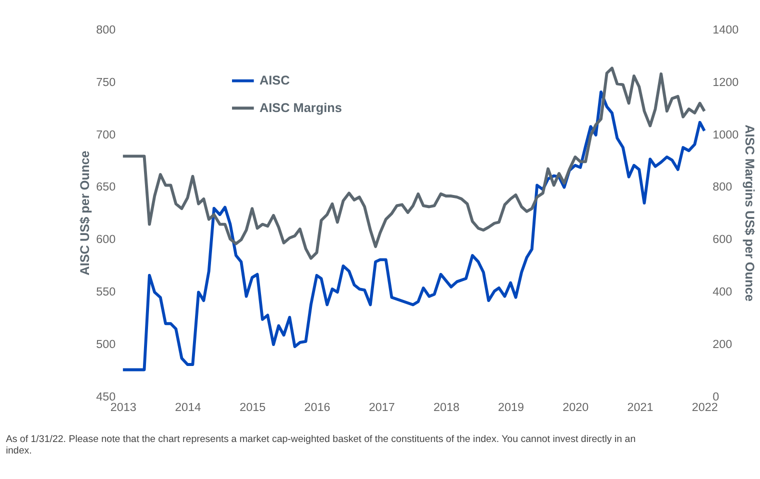 This screenshot has height=479, width=760. Describe the element at coordinates (511, 407) in the screenshot. I see `x-tick-label: 2019` at that location.